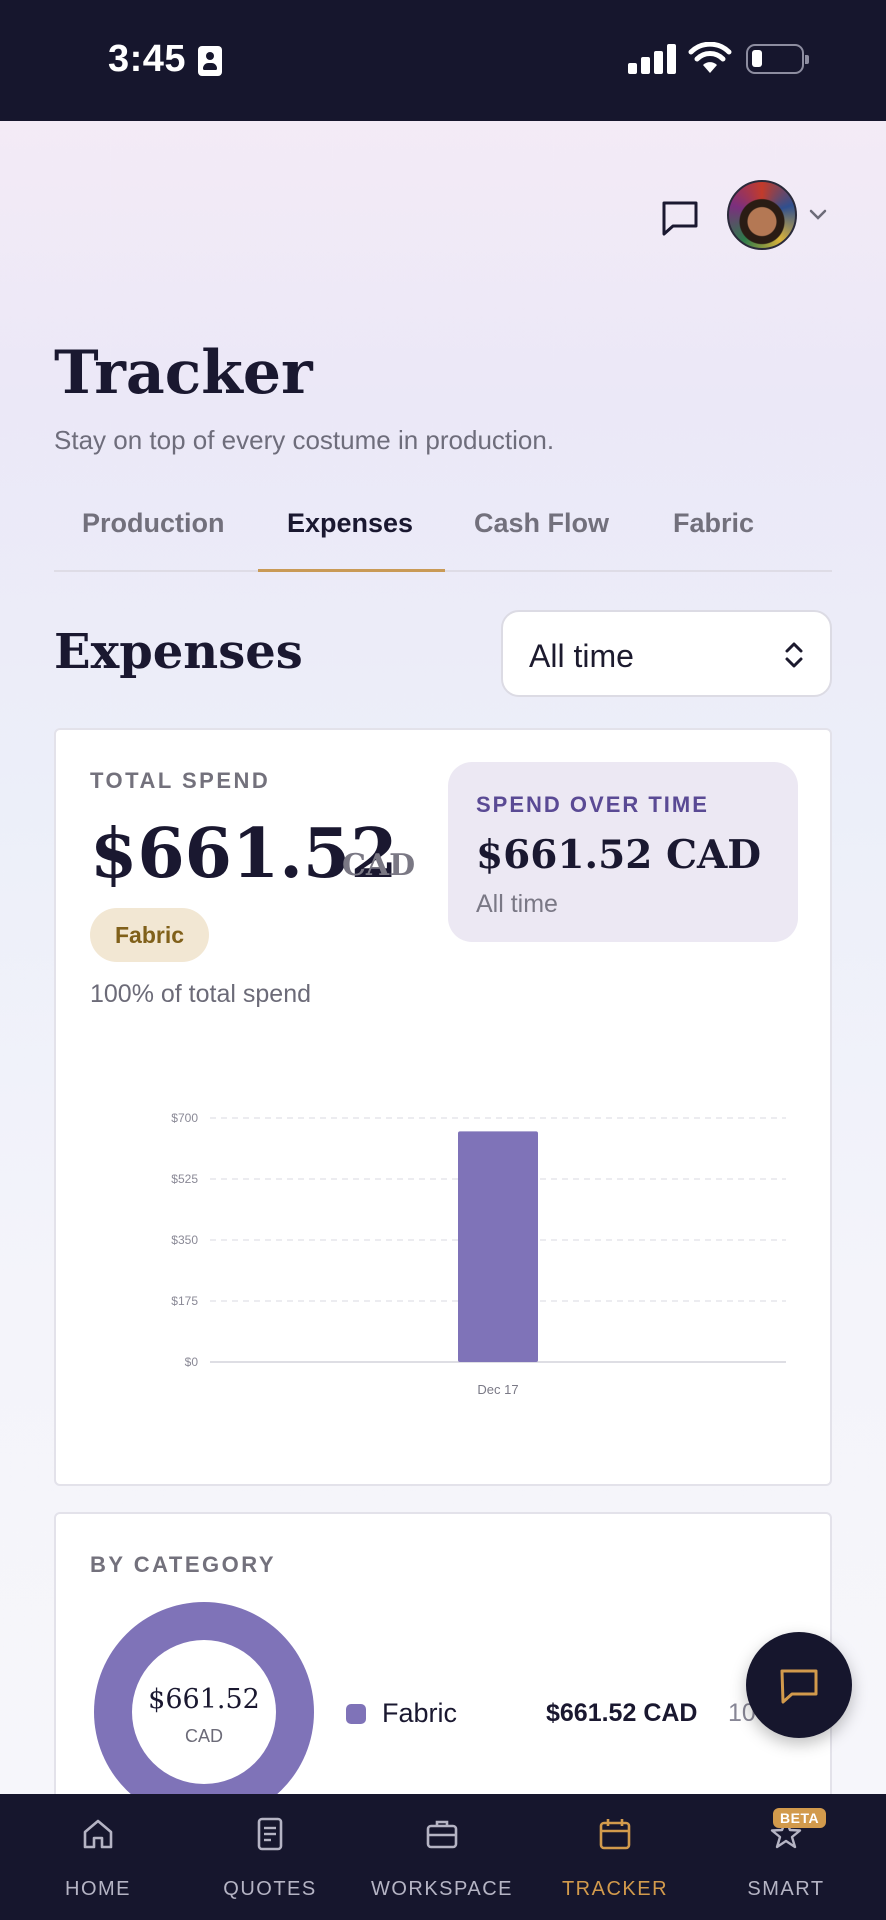 The height and width of the screenshot is (1920, 886). What do you see at coordinates (622, 1713) in the screenshot?
I see `legend-category-amount: $661.52 CAD` at bounding box center [622, 1713].